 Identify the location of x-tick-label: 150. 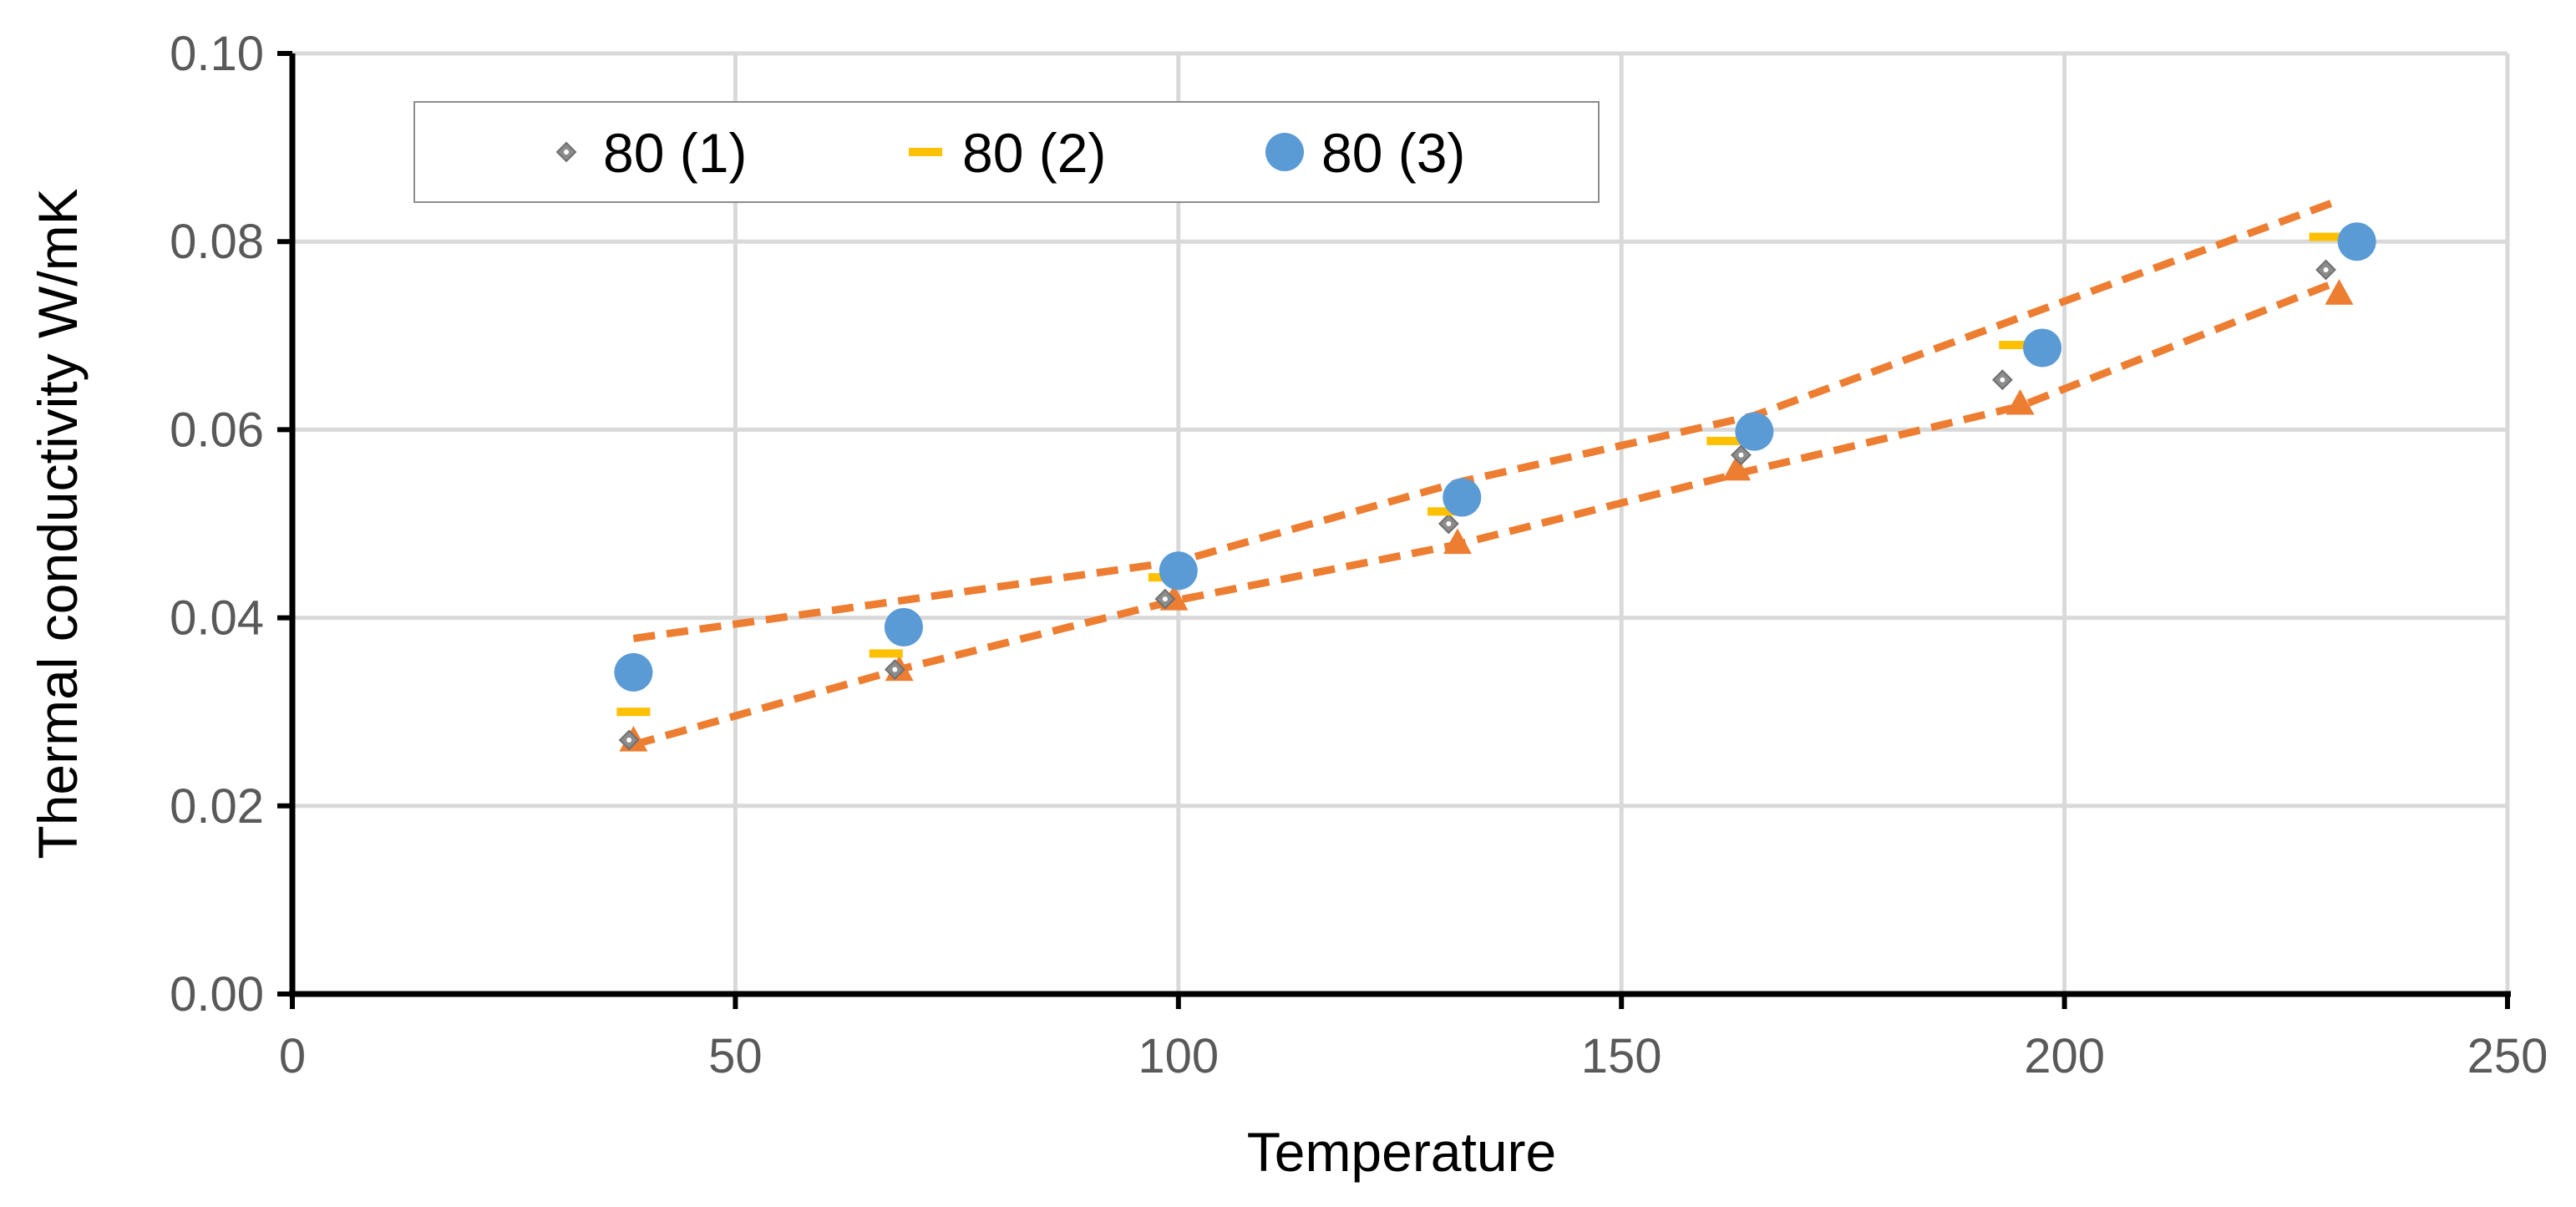
(1621, 1056).